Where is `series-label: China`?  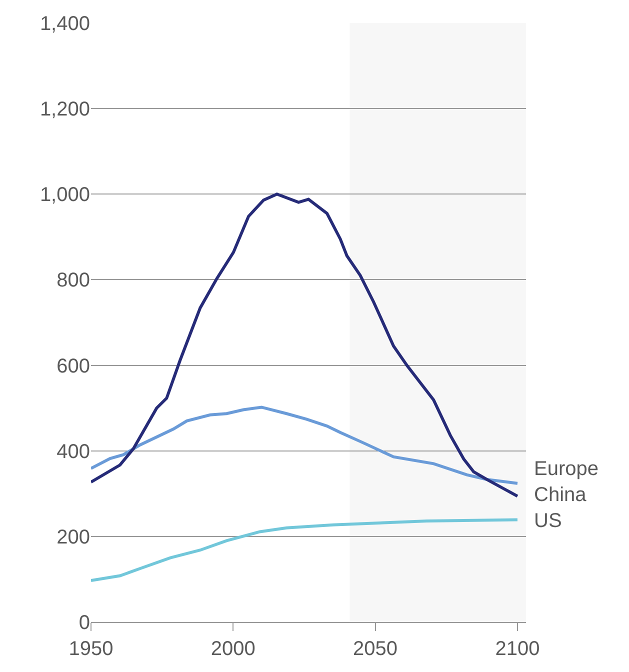
series-label: China is located at coordinates (561, 495).